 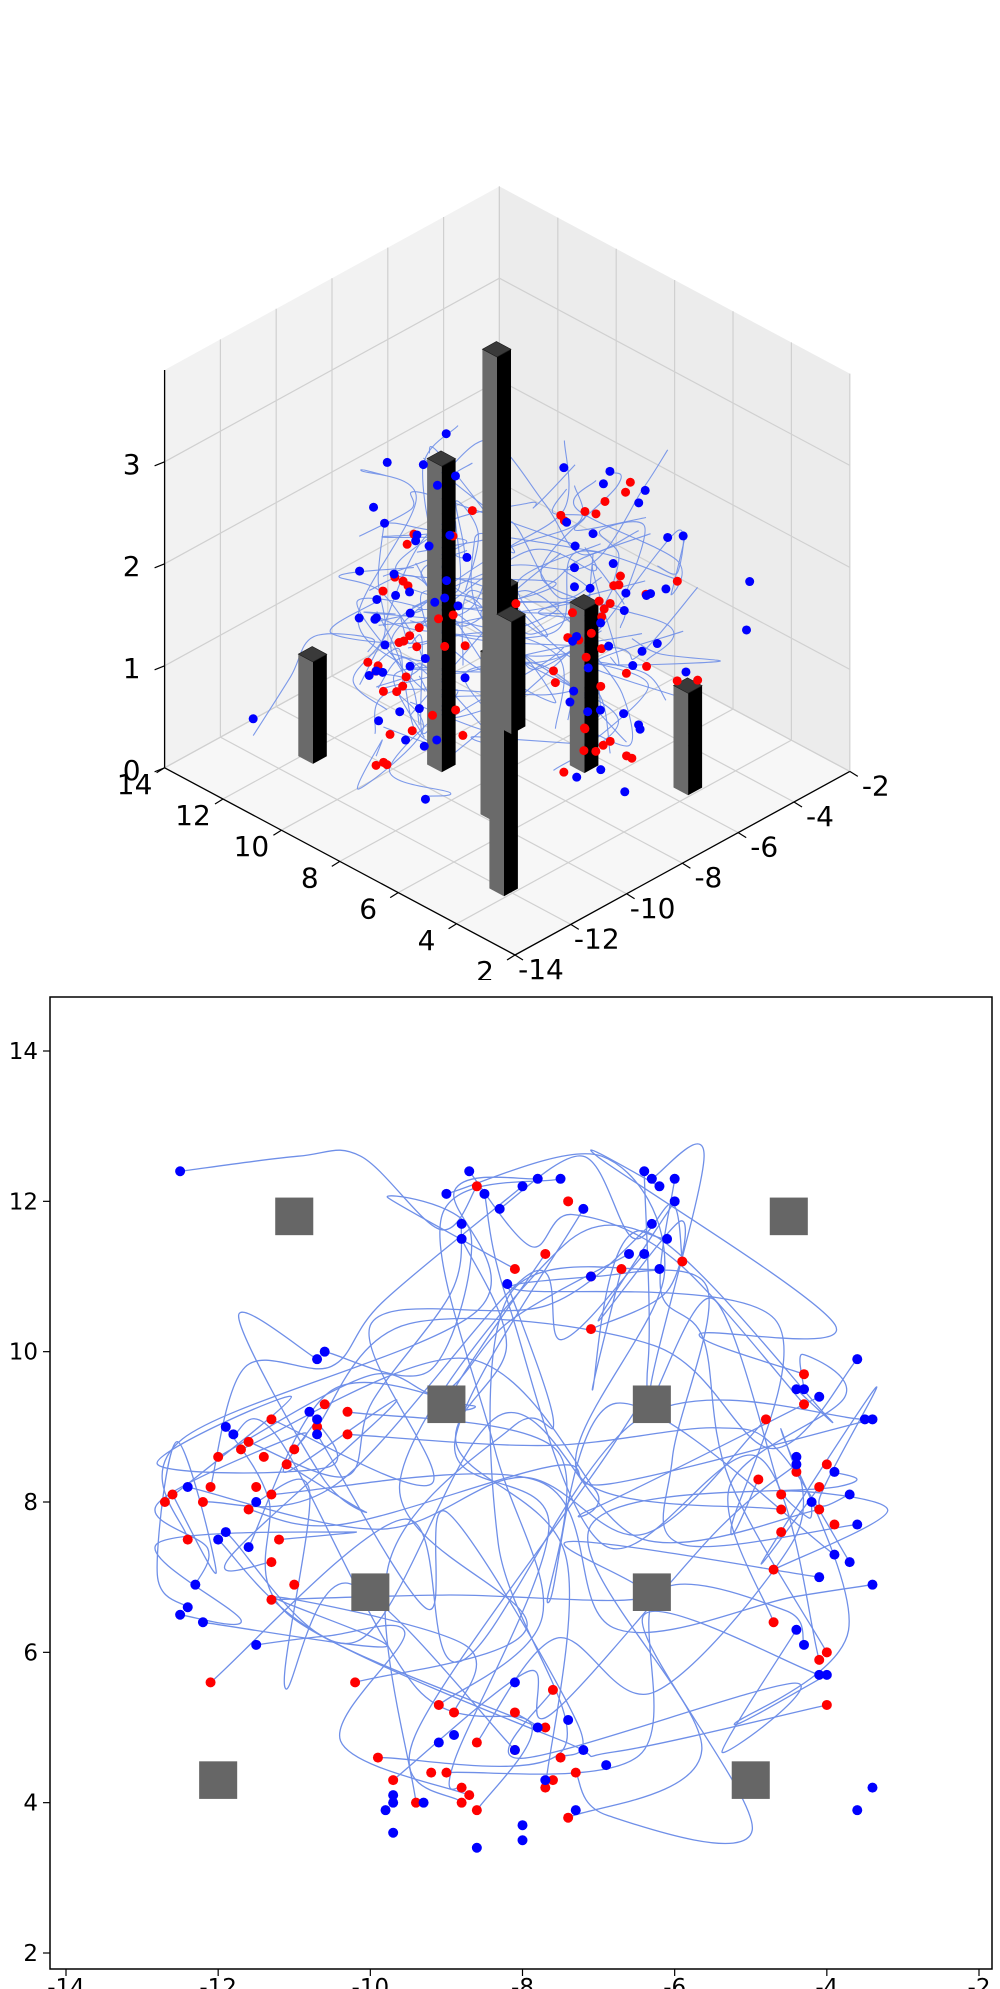 I want to click on z-tick-label: 1, so click(x=132, y=668).